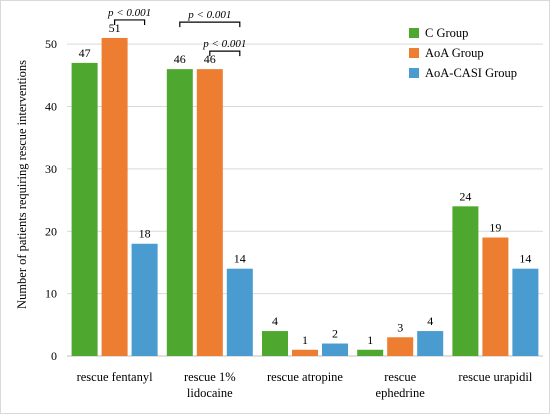 The width and height of the screenshot is (550, 414). Describe the element at coordinates (145, 234) in the screenshot. I see `data-label: 18` at that location.